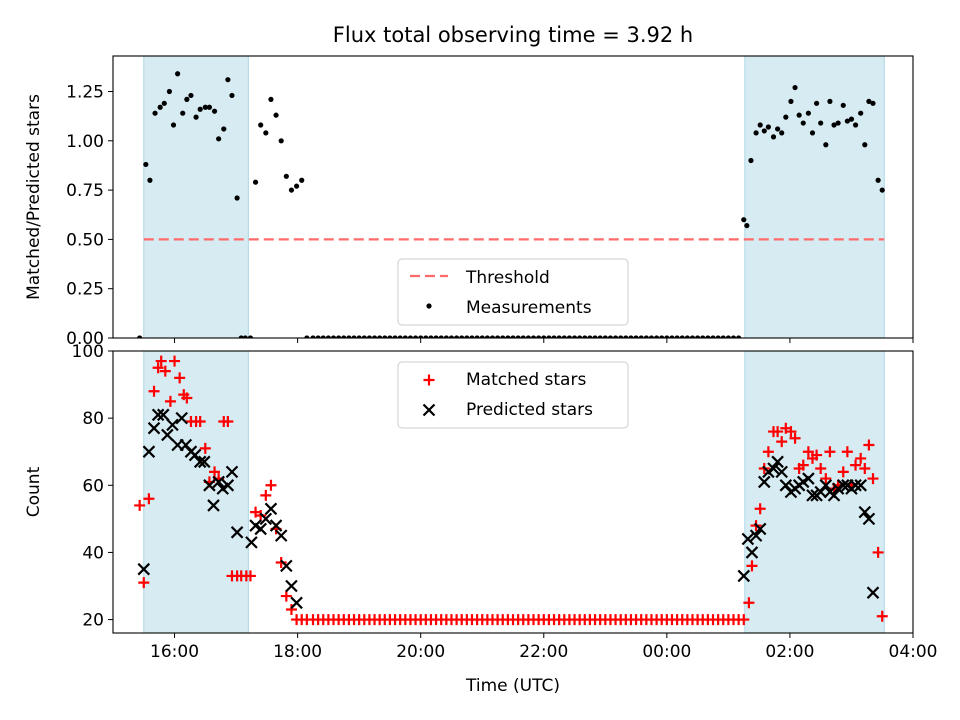  What do you see at coordinates (429, 410) in the screenshot?
I see `legend-predicted-swatch` at bounding box center [429, 410].